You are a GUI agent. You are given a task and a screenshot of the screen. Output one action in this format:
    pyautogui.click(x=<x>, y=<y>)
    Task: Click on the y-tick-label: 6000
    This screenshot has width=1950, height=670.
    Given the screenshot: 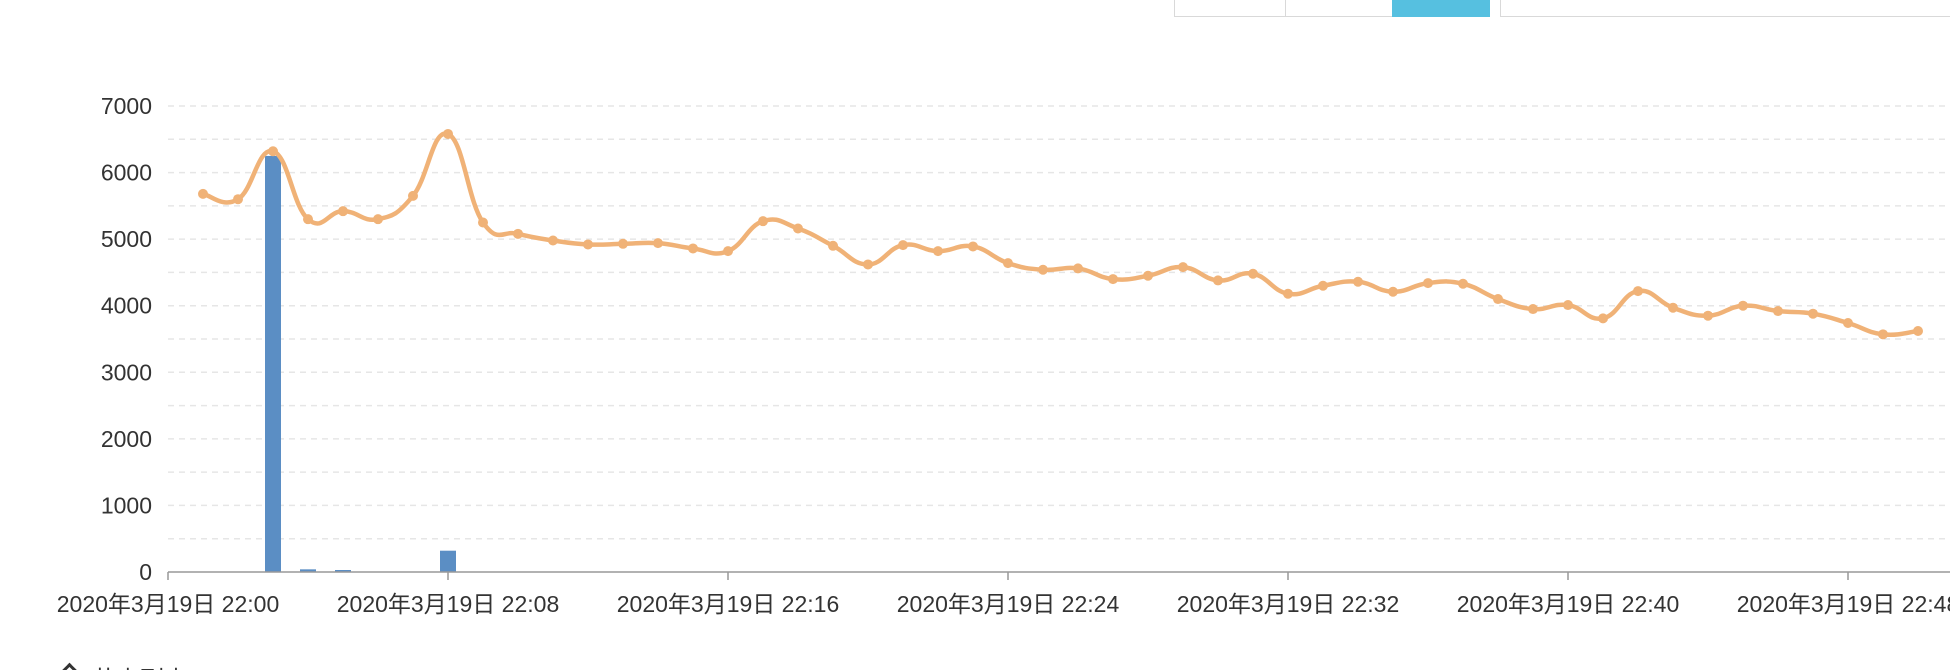 What is the action you would take?
    pyautogui.click(x=126, y=173)
    